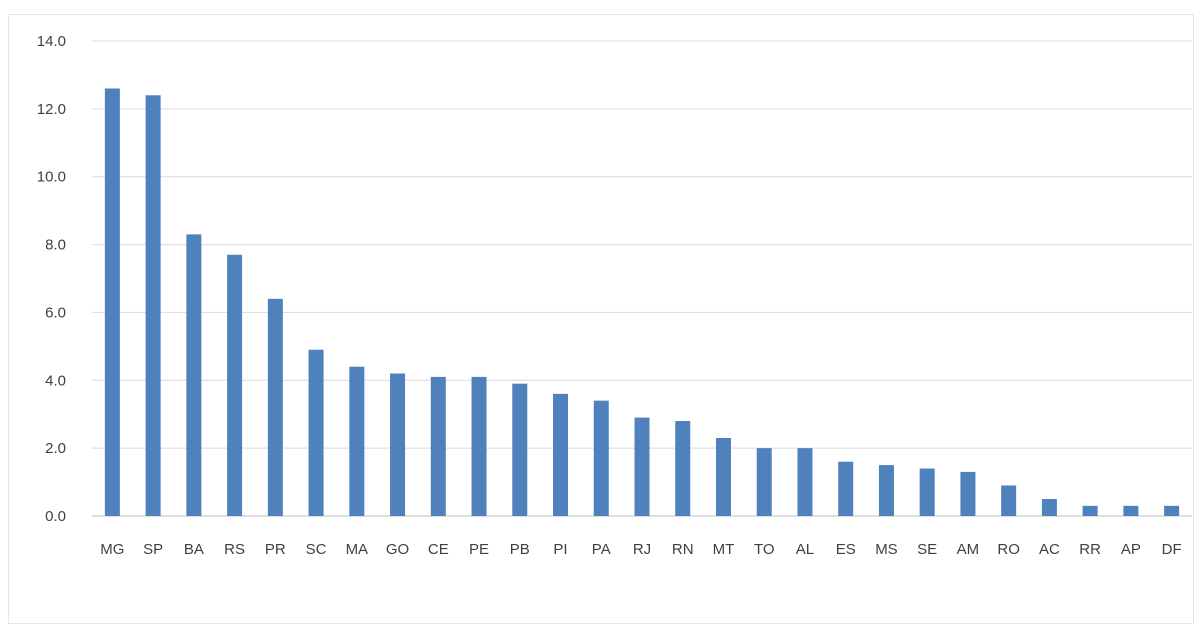 This screenshot has height=632, width=1203. I want to click on bar-sc, so click(316, 432).